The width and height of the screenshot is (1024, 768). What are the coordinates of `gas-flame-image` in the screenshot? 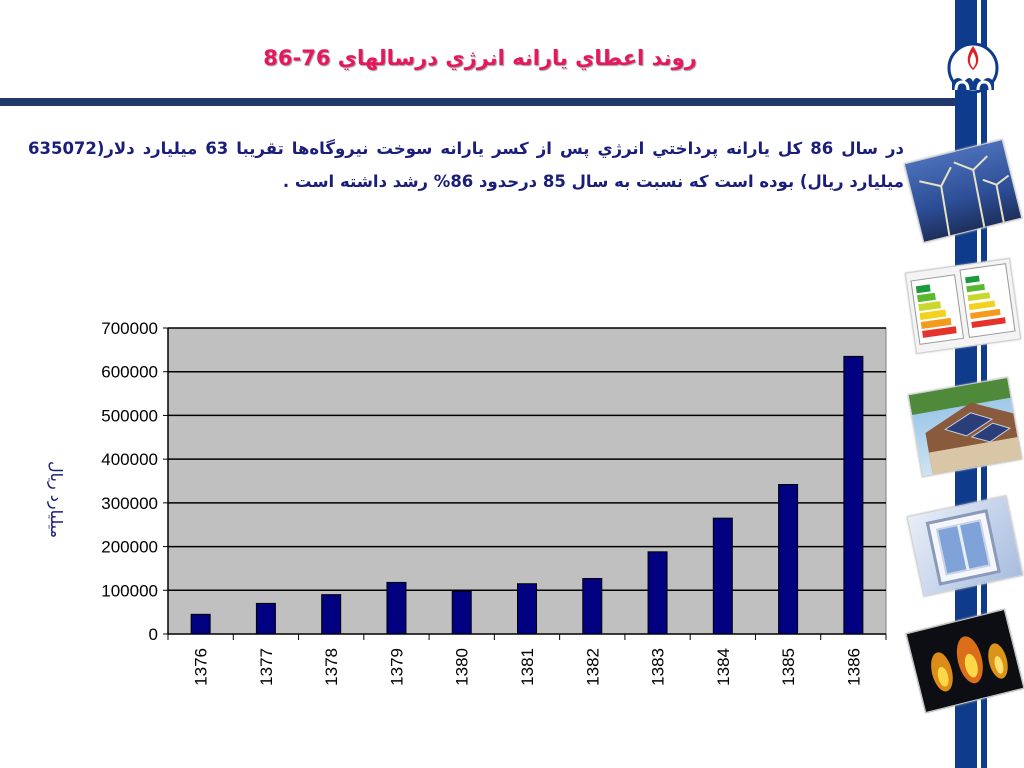 It's located at (964, 661).